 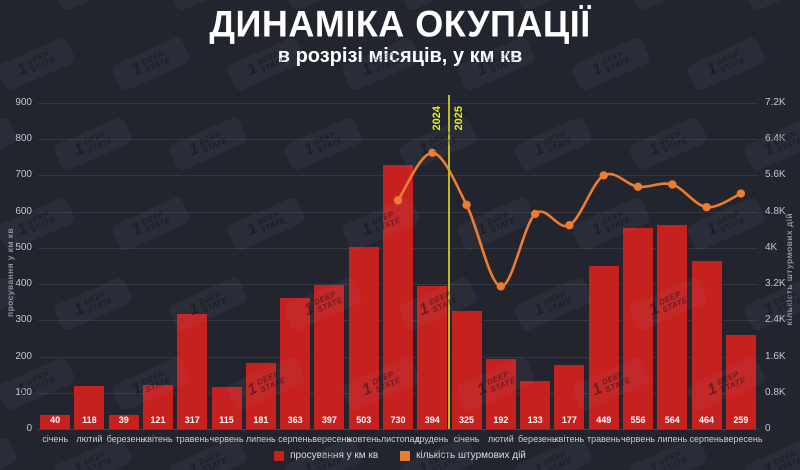 What do you see at coordinates (432, 439) in the screenshot?
I see `month-label: грудень` at bounding box center [432, 439].